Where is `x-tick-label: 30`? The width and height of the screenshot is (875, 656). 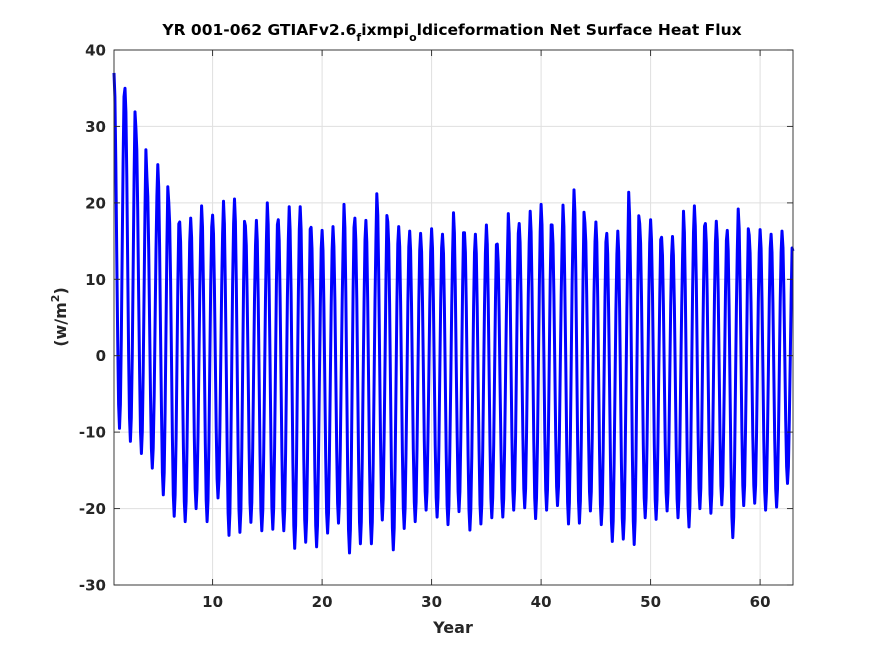
x-tick-label: 30 is located at coordinates (431, 602).